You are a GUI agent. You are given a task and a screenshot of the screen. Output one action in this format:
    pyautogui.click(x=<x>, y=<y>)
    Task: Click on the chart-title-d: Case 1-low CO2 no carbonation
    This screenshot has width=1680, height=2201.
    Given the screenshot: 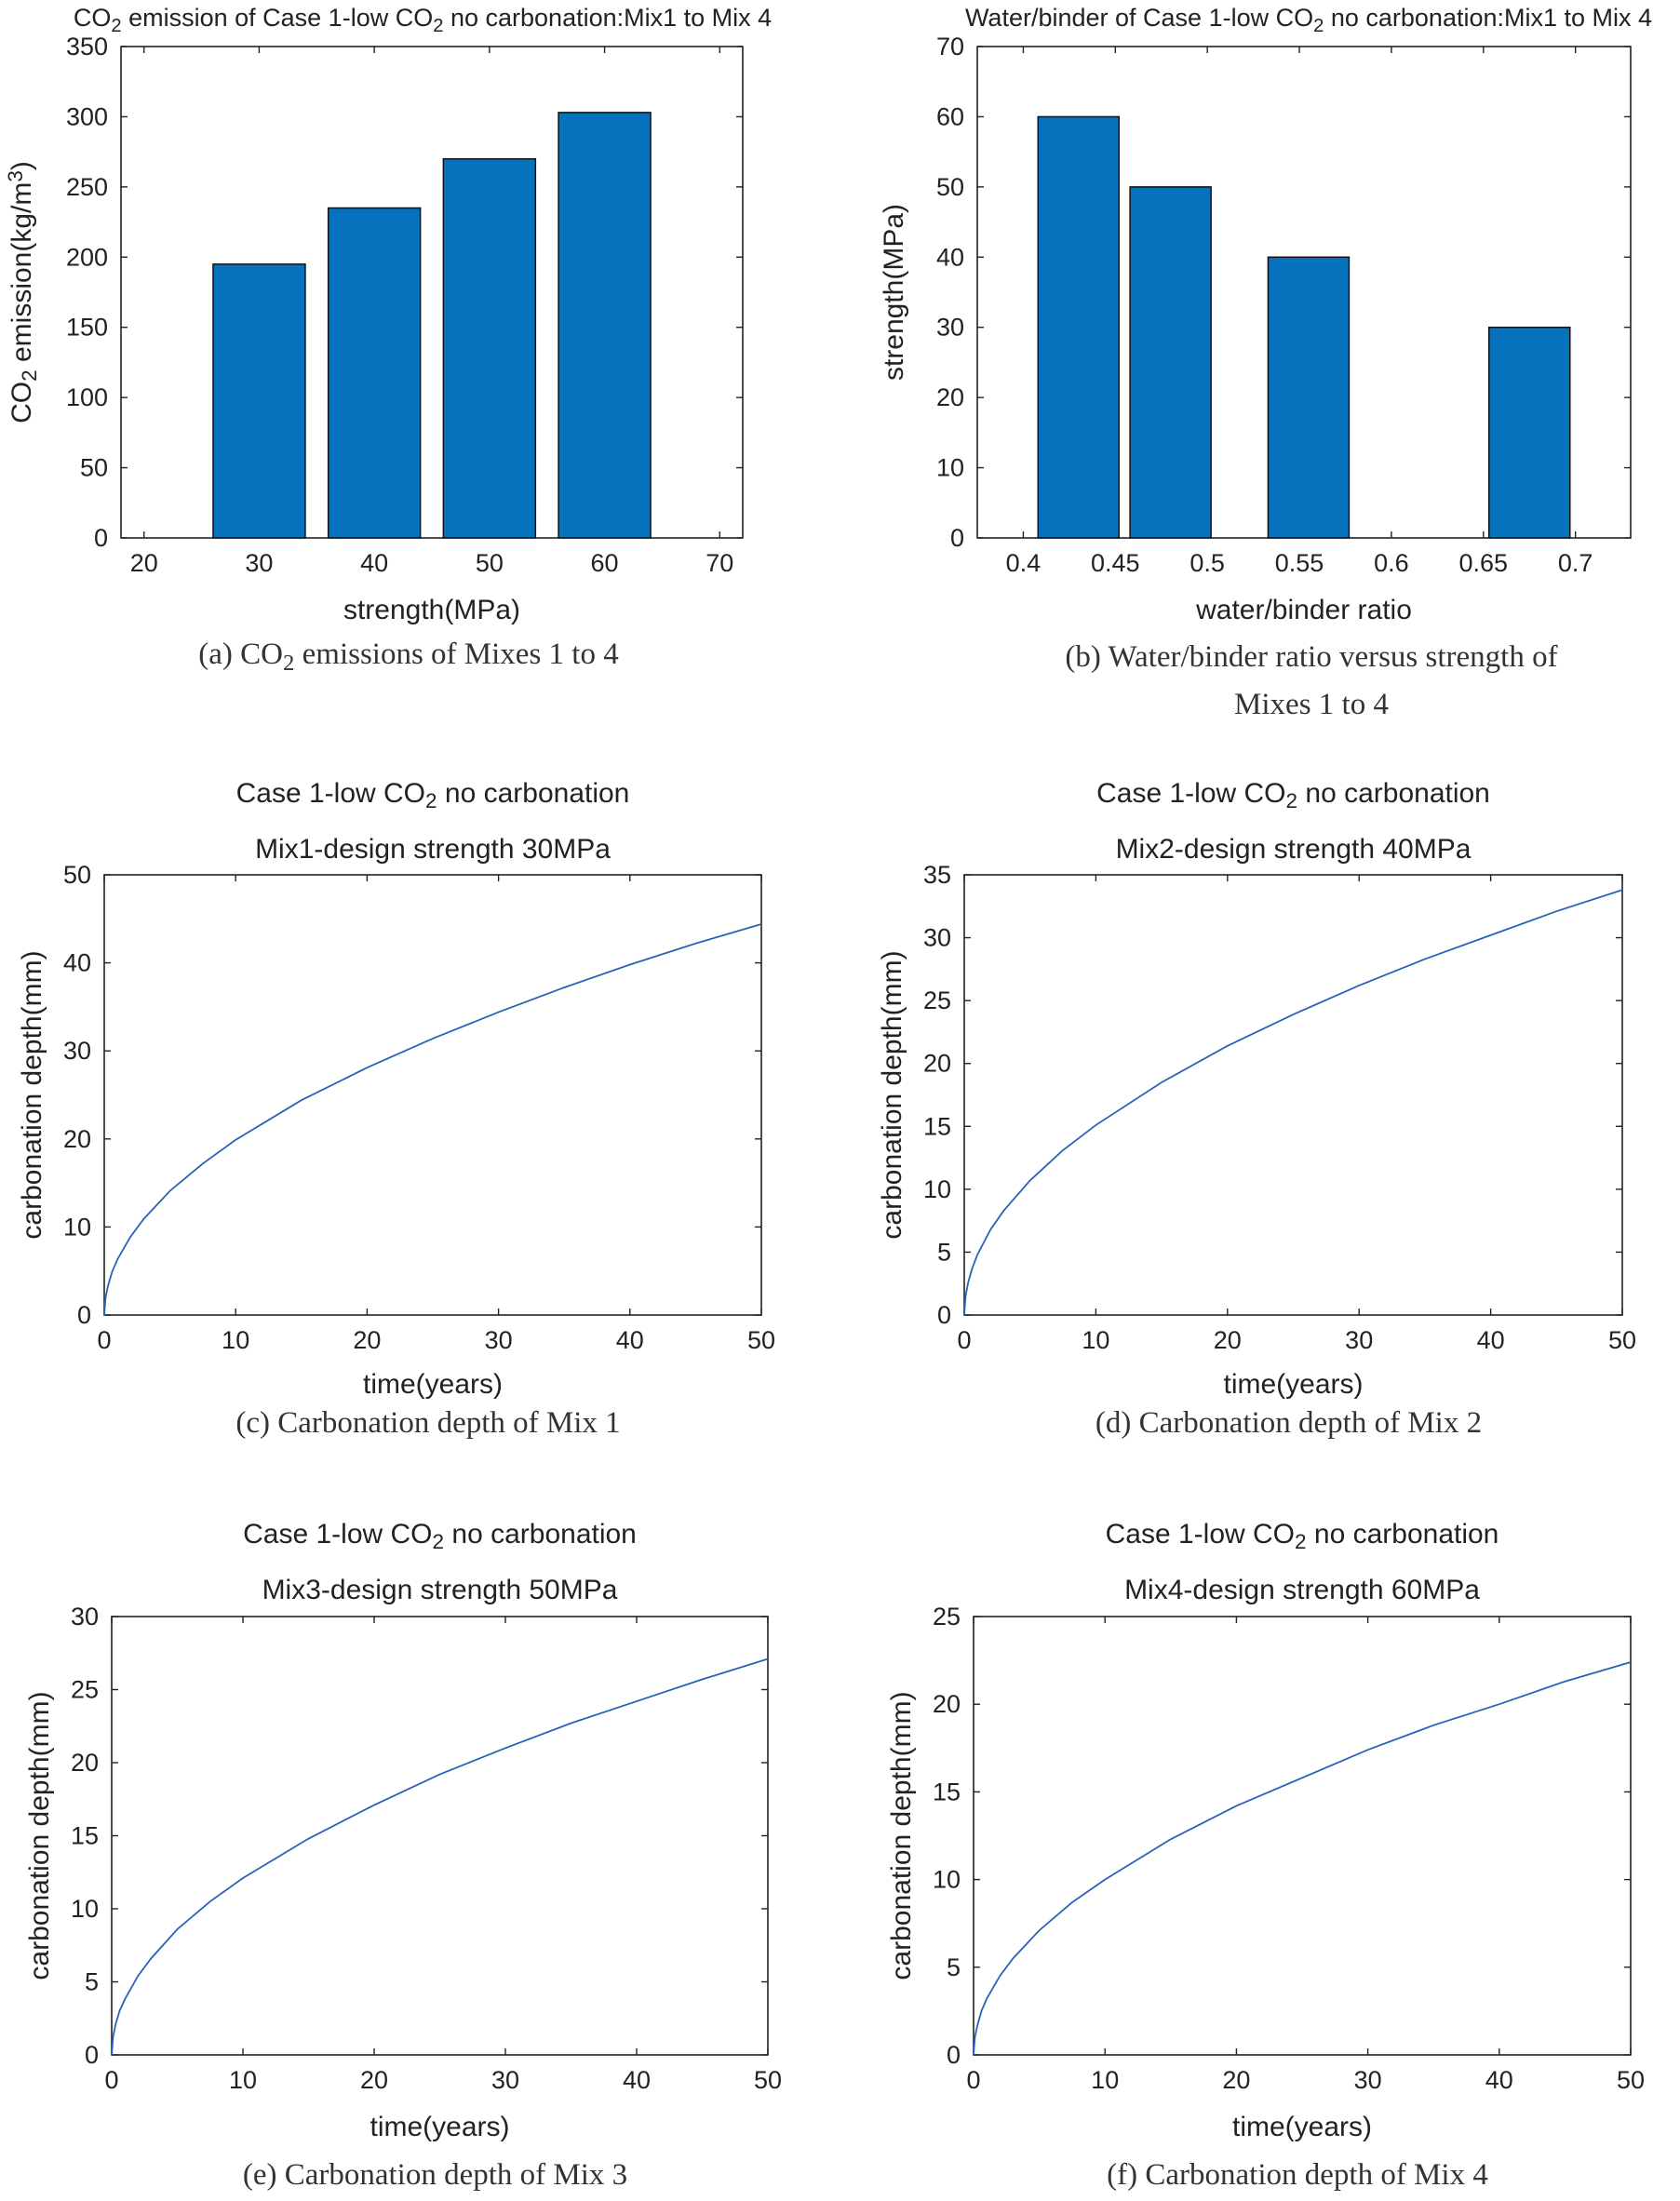 What is the action you would take?
    pyautogui.click(x=1293, y=795)
    